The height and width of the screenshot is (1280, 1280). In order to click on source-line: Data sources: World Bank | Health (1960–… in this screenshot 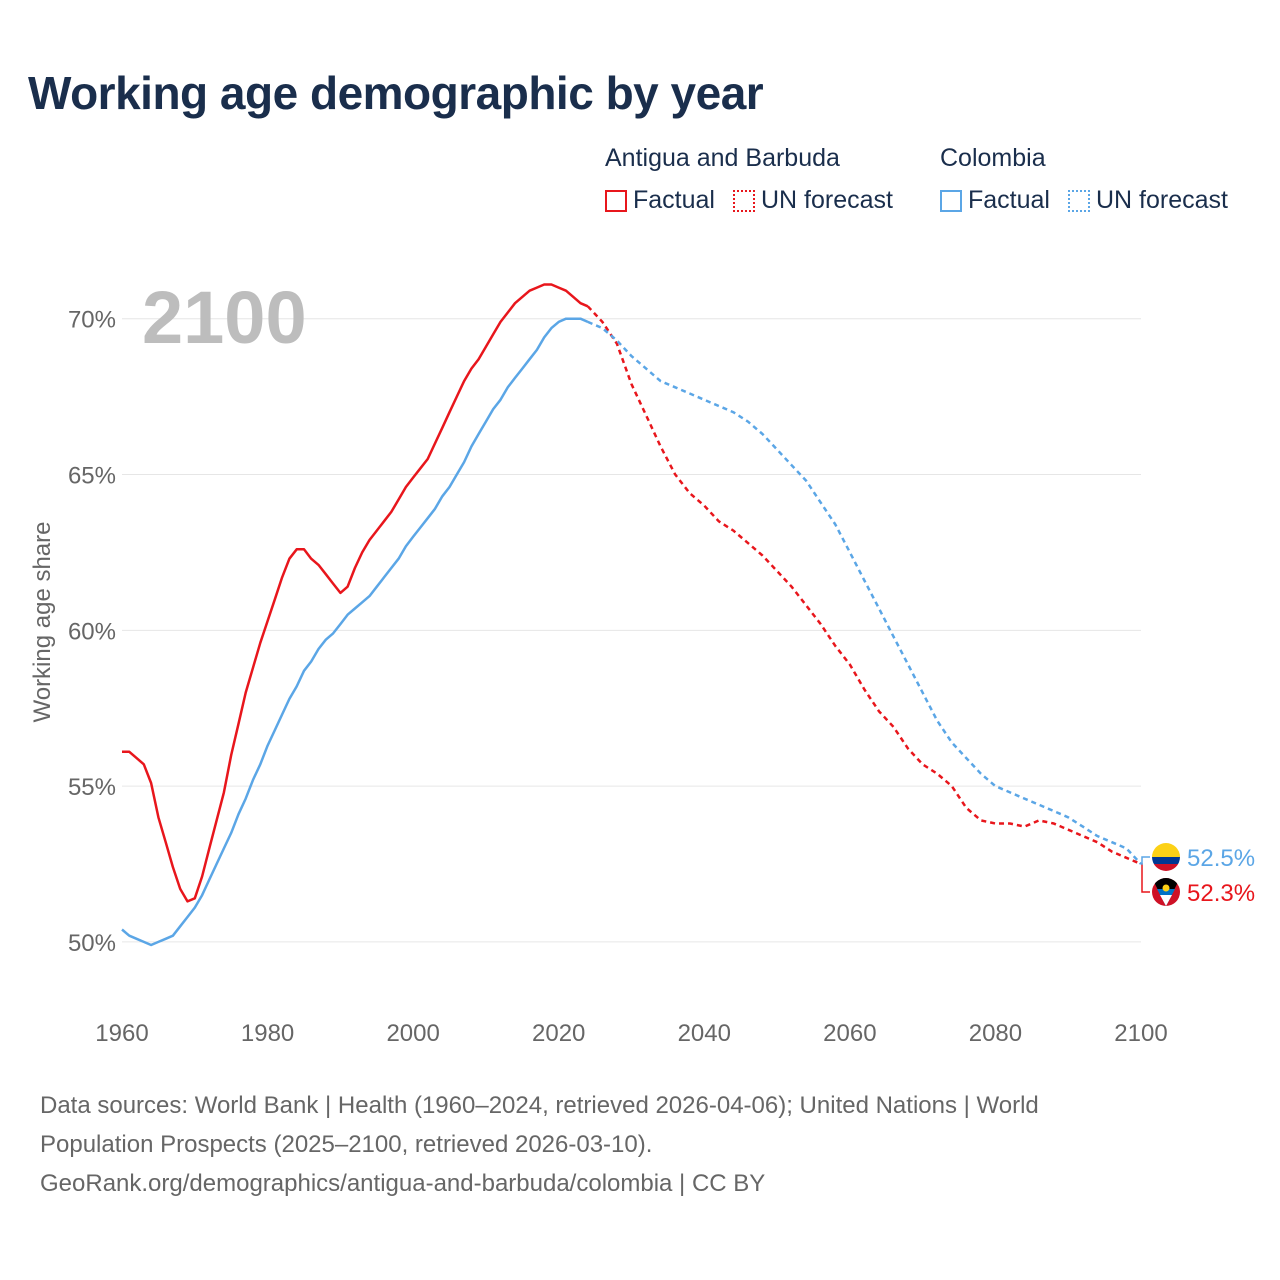, I will do `click(539, 1105)`.